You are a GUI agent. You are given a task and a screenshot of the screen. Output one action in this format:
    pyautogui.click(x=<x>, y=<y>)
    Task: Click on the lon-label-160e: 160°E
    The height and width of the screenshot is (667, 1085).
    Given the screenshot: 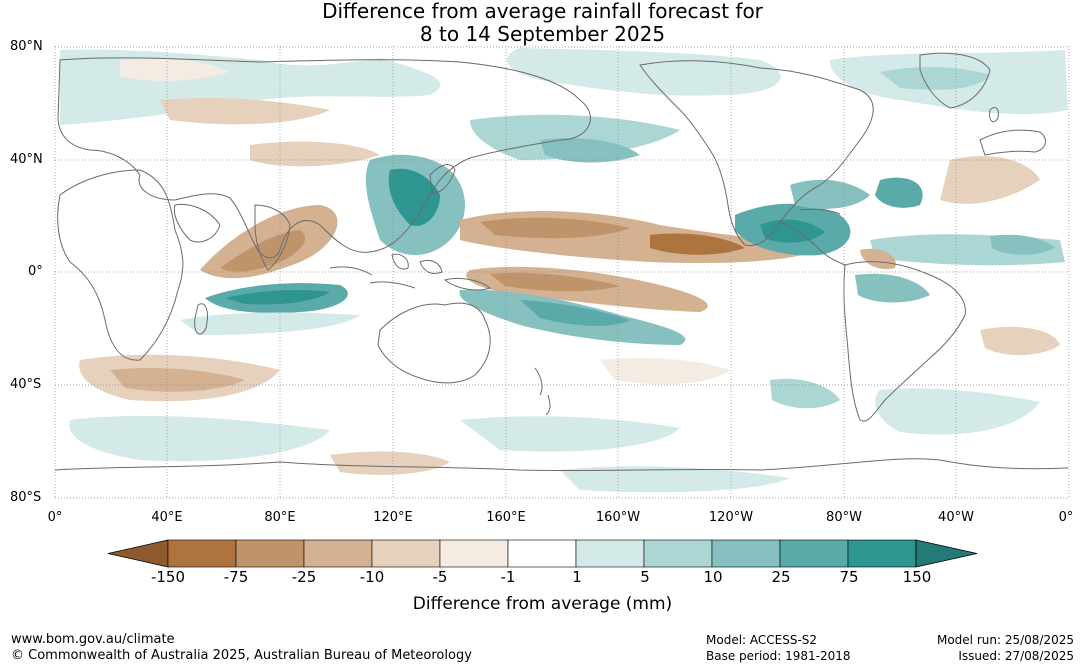 What is the action you would take?
    pyautogui.click(x=506, y=517)
    